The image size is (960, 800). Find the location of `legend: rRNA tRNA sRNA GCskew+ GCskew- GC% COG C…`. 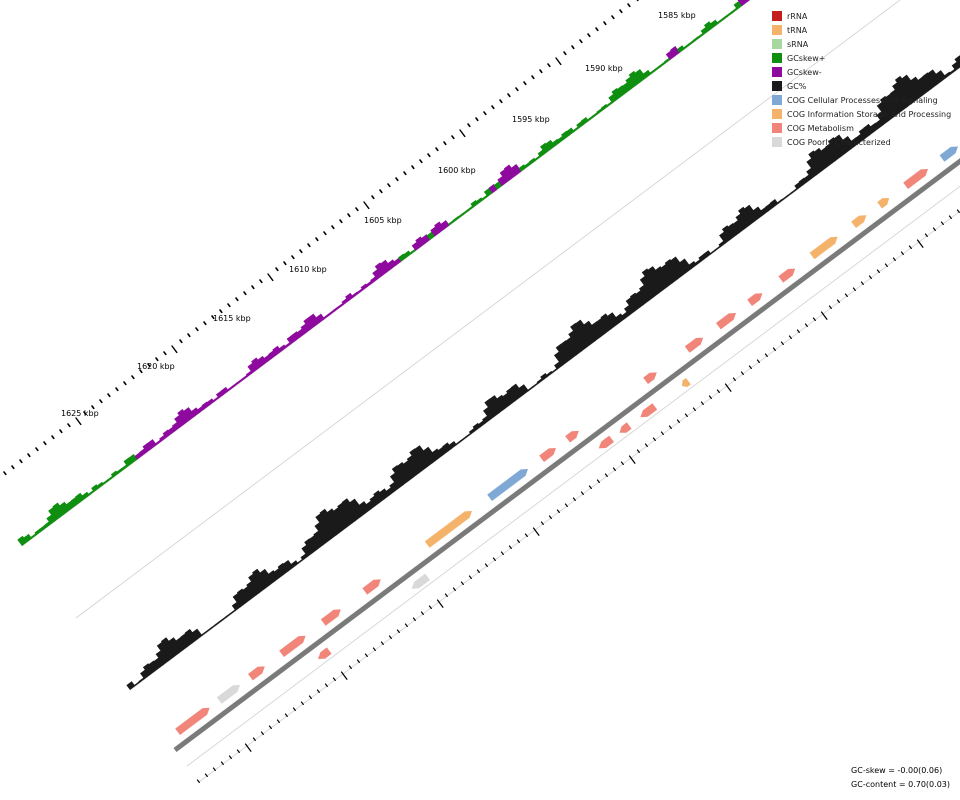

legend: rRNA tRNA sRNA GCskew+ GCskew- GC% COG C… is located at coordinates (861, 79).